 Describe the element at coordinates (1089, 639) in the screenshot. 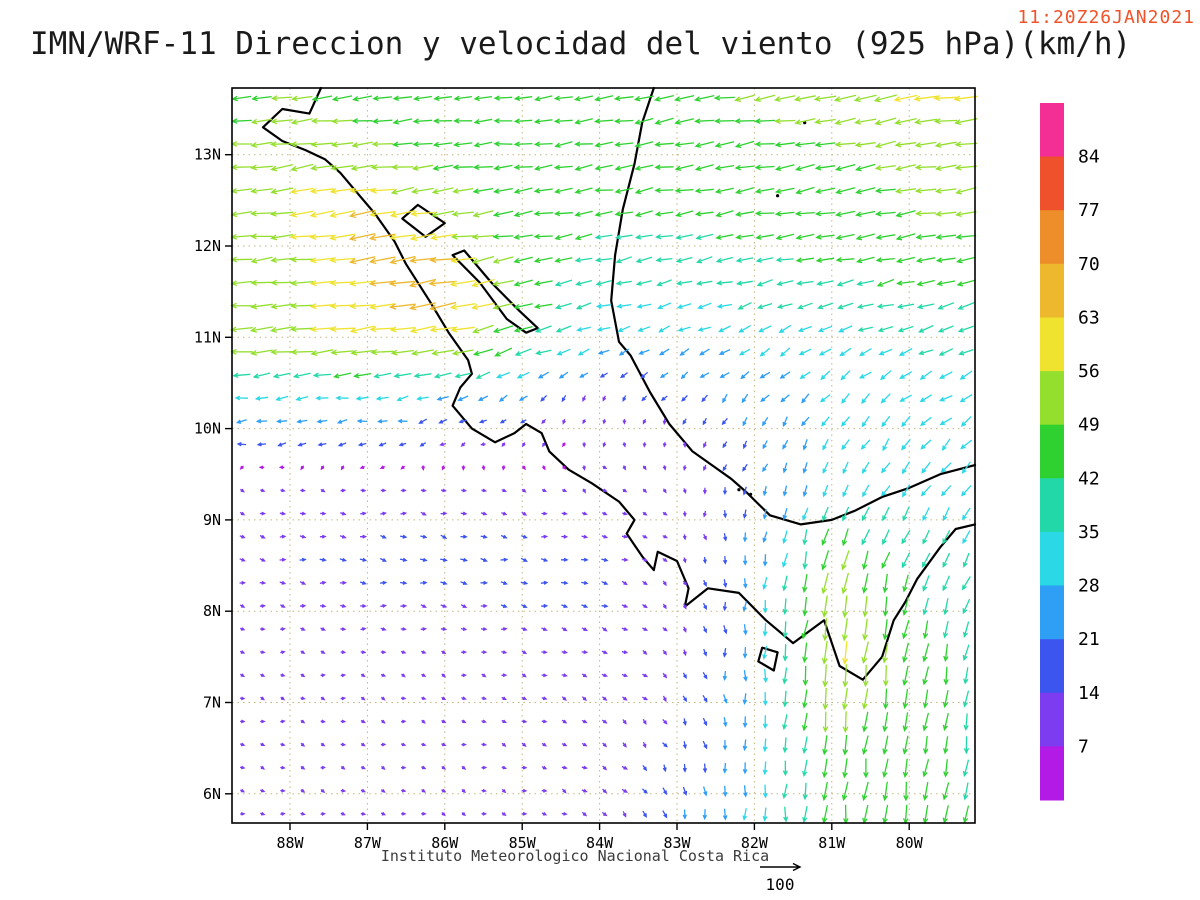

I see `svg-text: 21` at that location.